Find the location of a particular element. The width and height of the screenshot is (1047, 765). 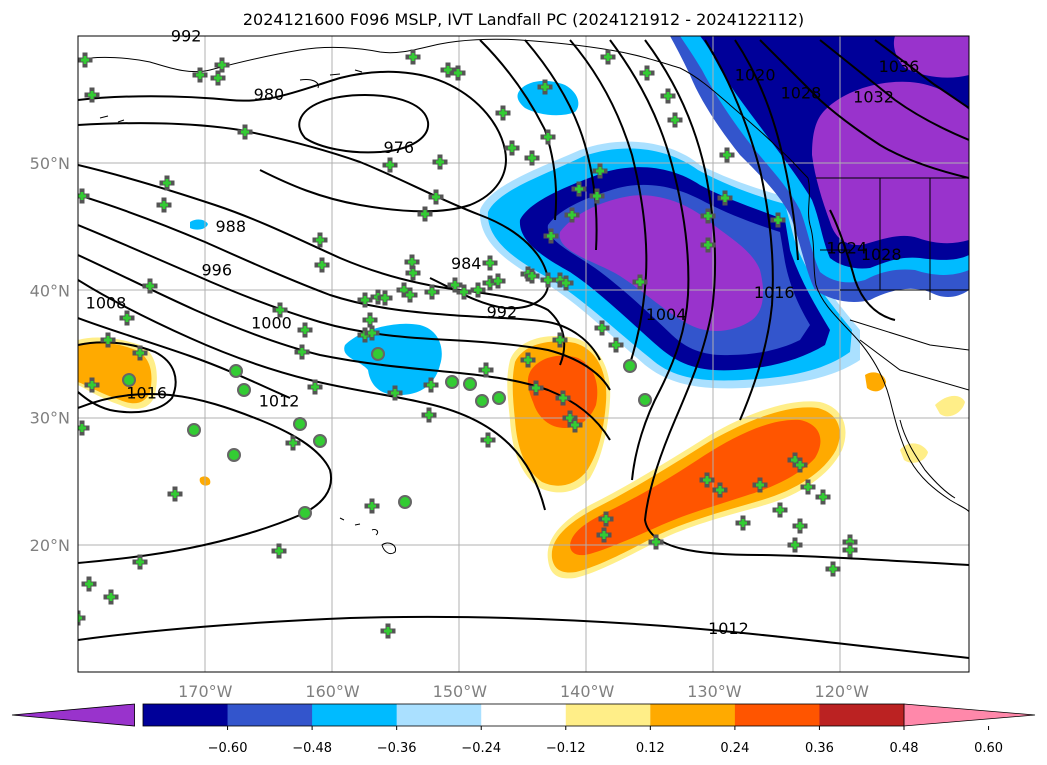

contour-label: 996 is located at coordinates (216, 269).